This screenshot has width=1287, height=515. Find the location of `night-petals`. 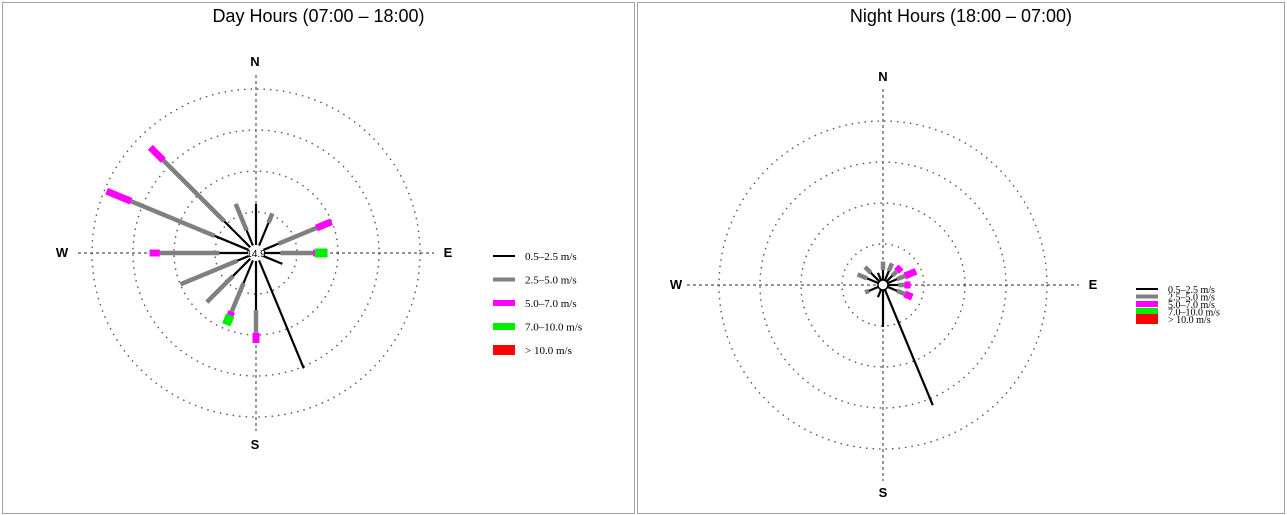

night-petals is located at coordinates (895, 333).